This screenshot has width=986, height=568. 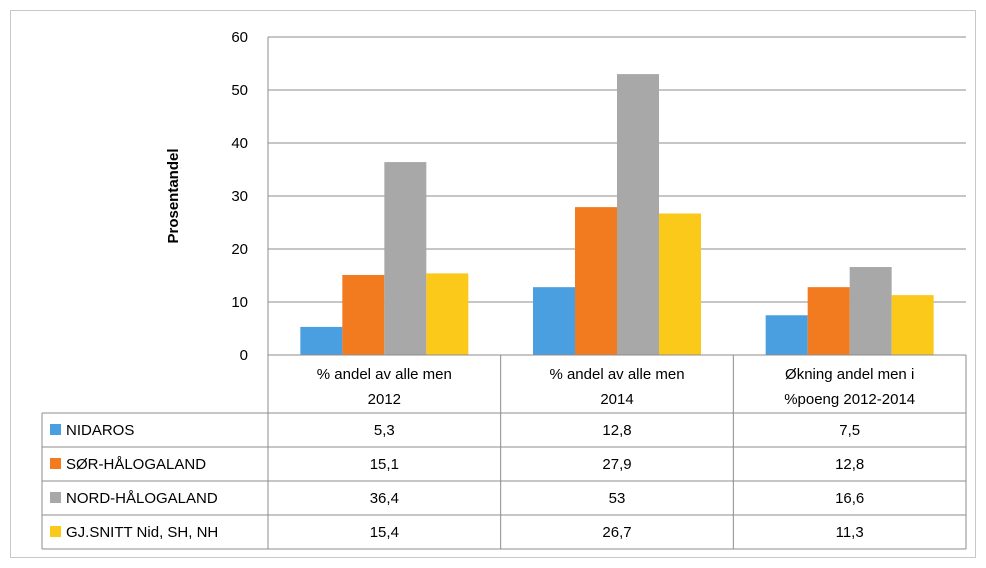 What do you see at coordinates (384, 430) in the screenshot?
I see `data-label: 5,3` at bounding box center [384, 430].